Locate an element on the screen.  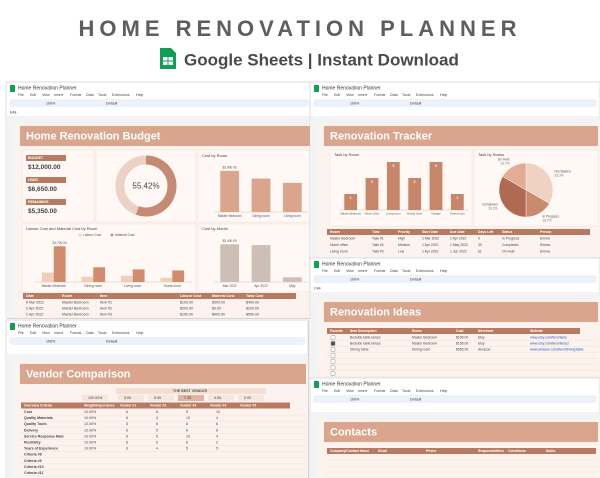
score-cell is located at coordinates (95, 398).